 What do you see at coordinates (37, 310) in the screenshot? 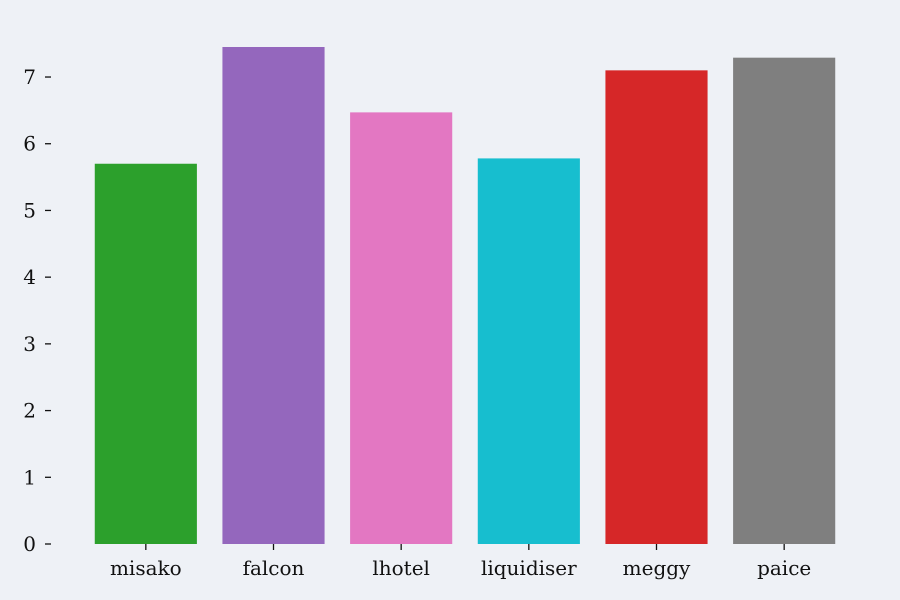
I see `y-axis: 0 1 2 3 4 5 6 7` at bounding box center [37, 310].